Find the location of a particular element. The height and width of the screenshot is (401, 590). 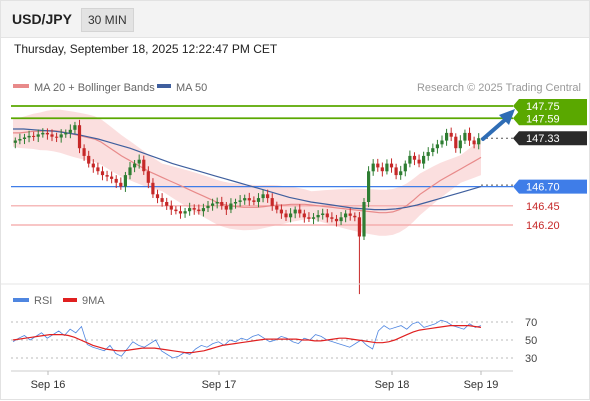

rsi-line is located at coordinates (247, 339).